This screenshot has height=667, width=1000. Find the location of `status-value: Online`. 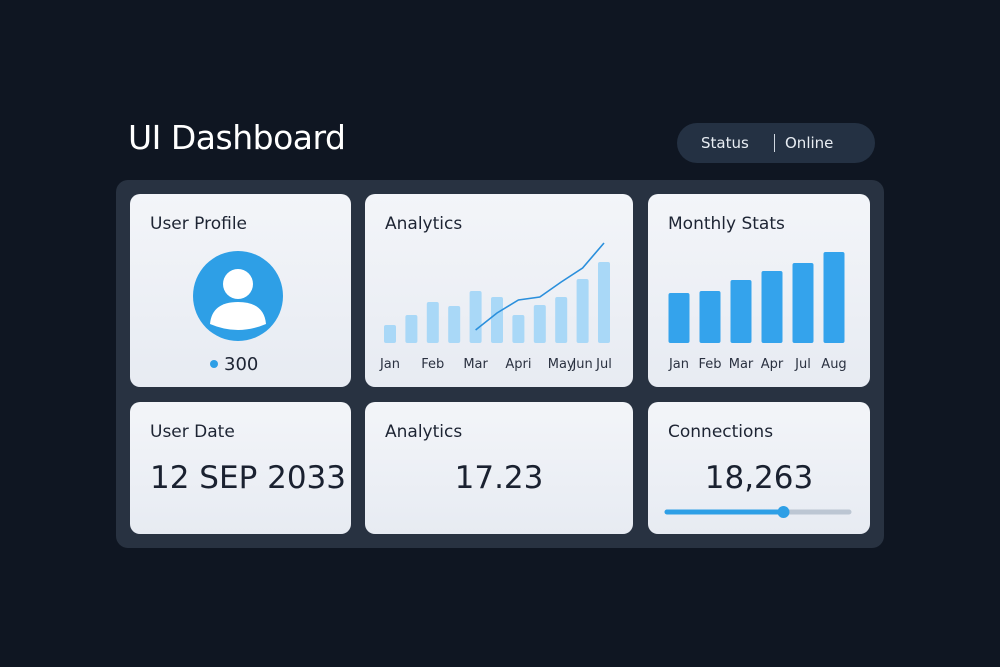

status-value: Online is located at coordinates (809, 143).